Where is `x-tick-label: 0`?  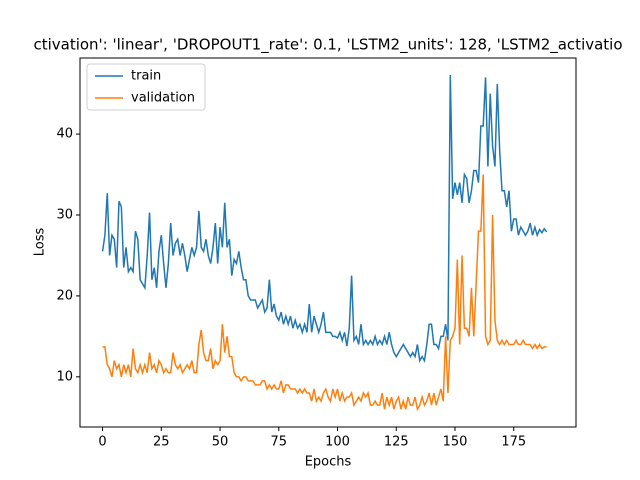 x-tick-label: 0 is located at coordinates (102, 442).